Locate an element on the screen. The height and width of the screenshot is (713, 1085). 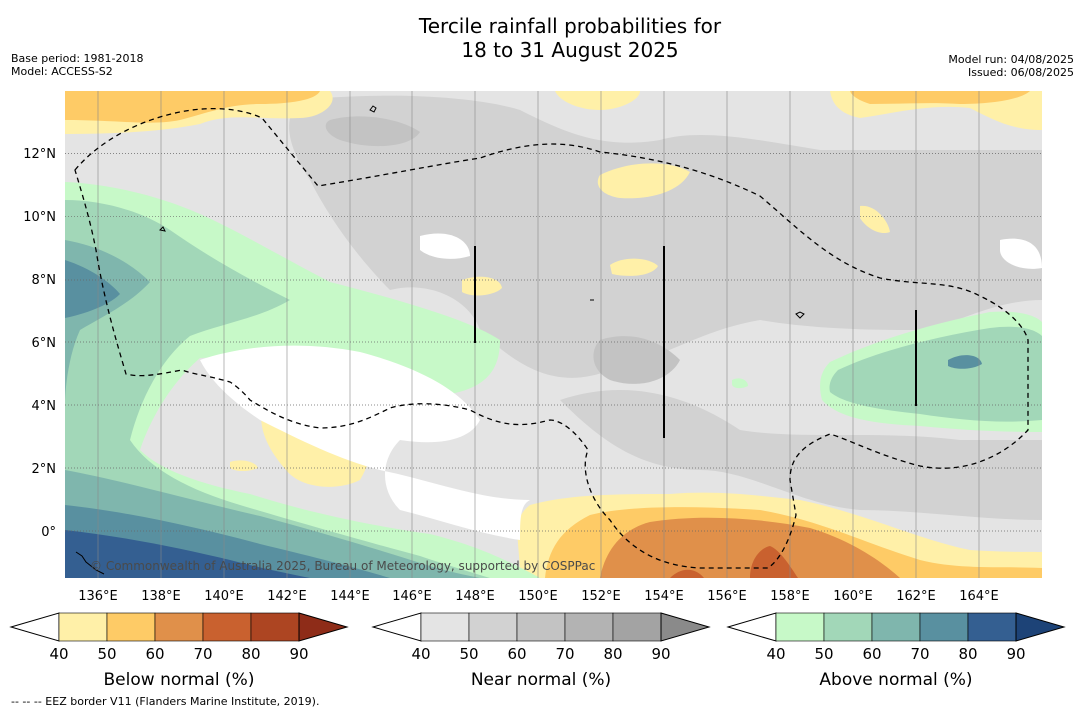
lon-label: 148°E is located at coordinates (475, 596).